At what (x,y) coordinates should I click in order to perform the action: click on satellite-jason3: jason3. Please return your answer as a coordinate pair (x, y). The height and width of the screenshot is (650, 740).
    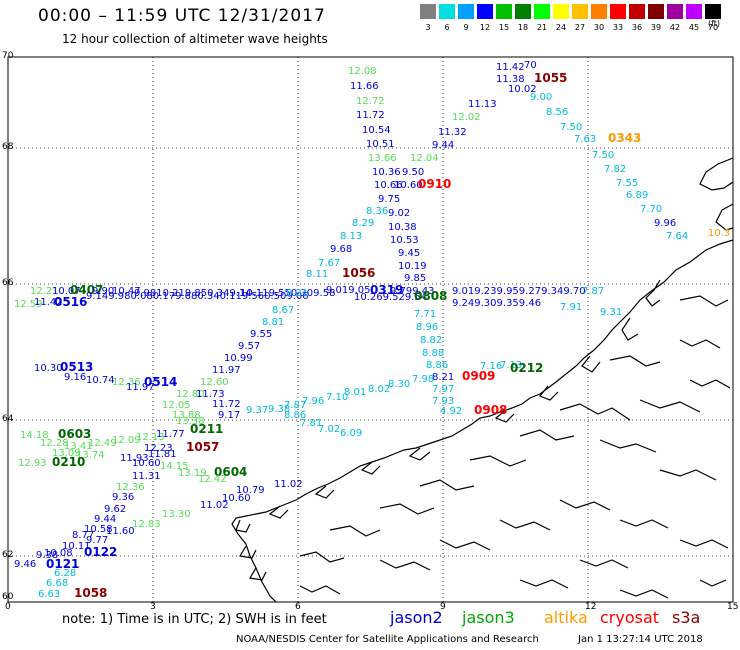
    Looking at the image, I should click on (488, 617).